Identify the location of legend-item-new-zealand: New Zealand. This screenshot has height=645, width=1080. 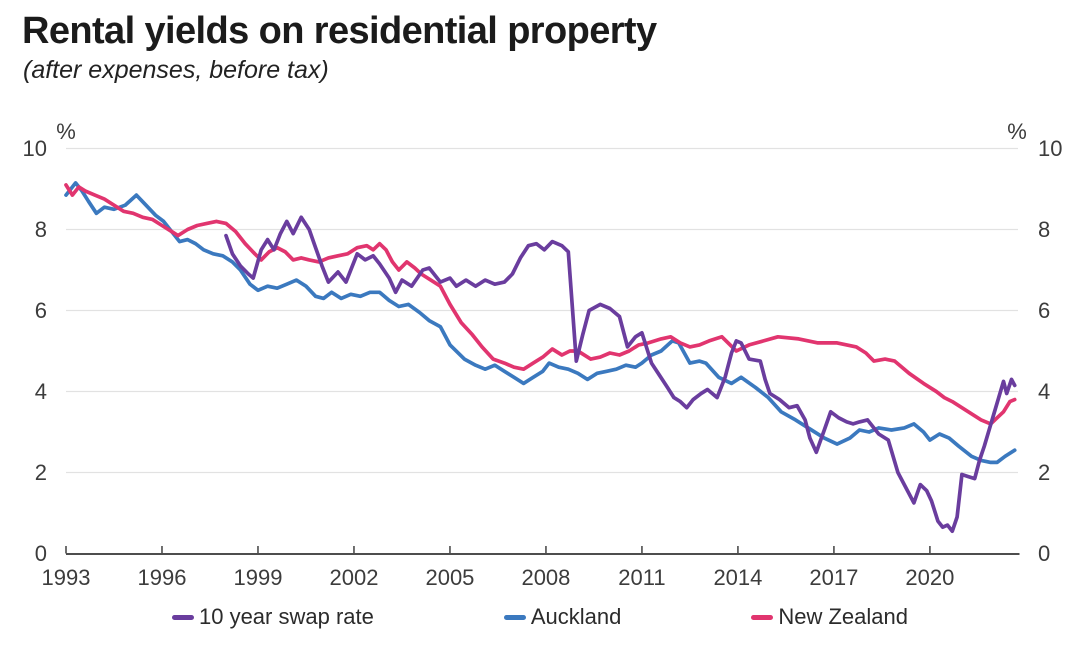
(829, 617).